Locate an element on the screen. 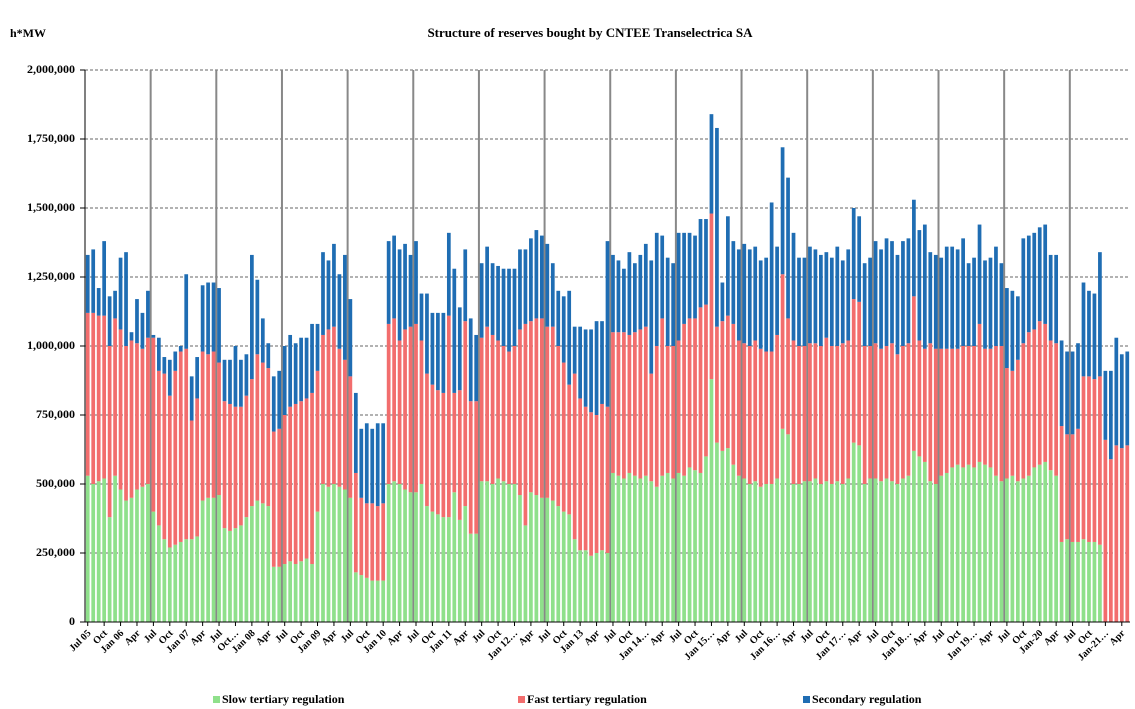 The width and height of the screenshot is (1135, 709). y-tick-label: 2,000,000 is located at coordinates (51, 69).